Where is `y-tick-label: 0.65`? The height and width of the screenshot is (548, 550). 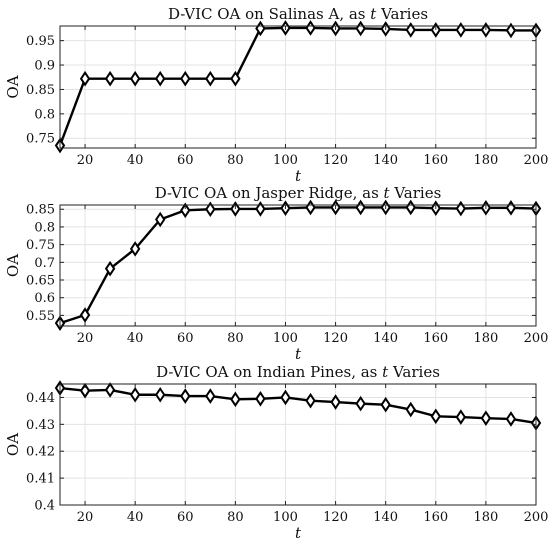 y-tick-label: 0.65 is located at coordinates (40, 281).